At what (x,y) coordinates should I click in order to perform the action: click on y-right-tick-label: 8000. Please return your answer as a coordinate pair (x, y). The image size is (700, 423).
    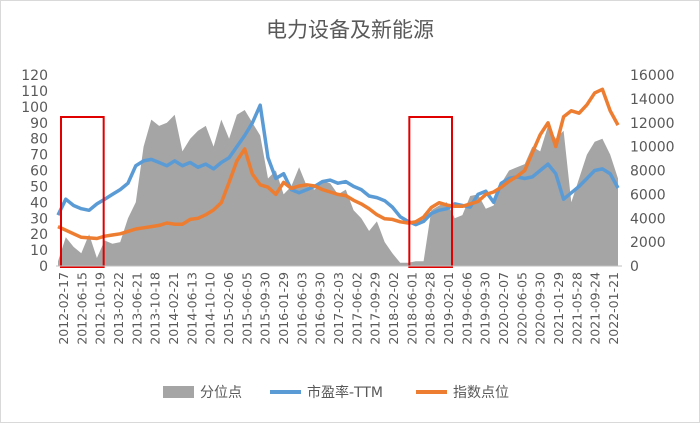
    Looking at the image, I should click on (648, 172).